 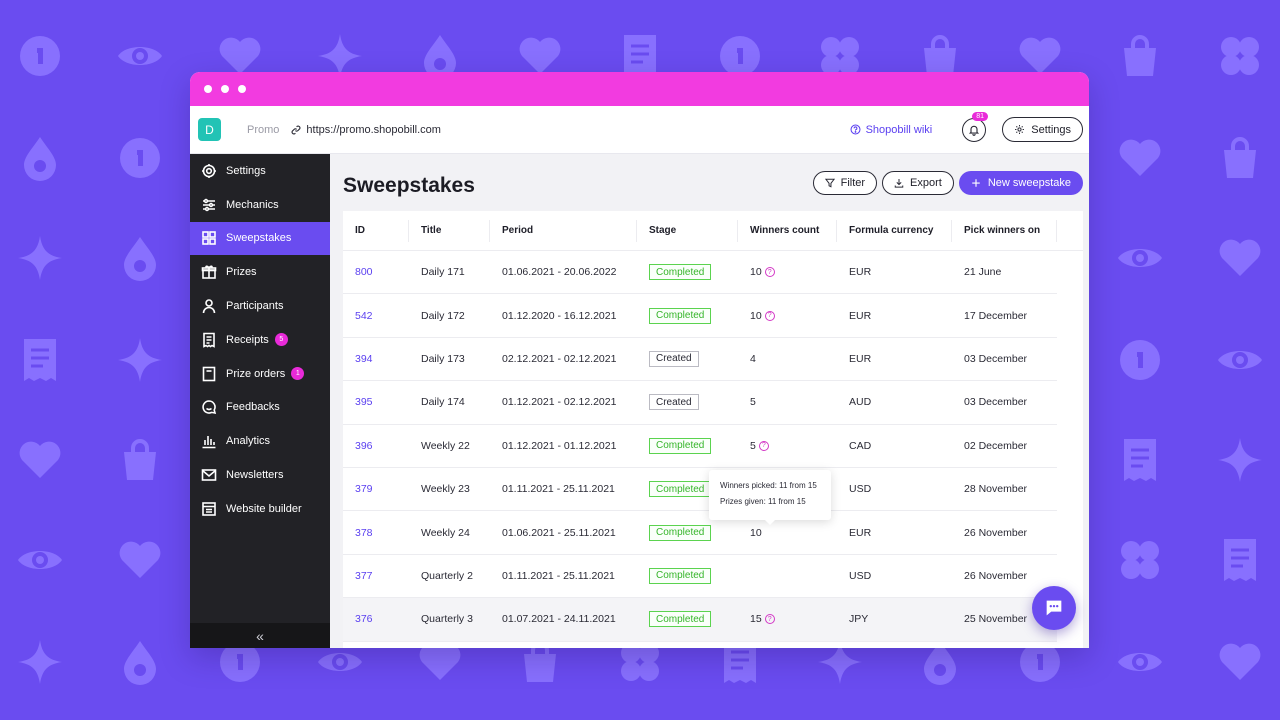 What do you see at coordinates (296, 129) in the screenshot?
I see `link-icon` at bounding box center [296, 129].